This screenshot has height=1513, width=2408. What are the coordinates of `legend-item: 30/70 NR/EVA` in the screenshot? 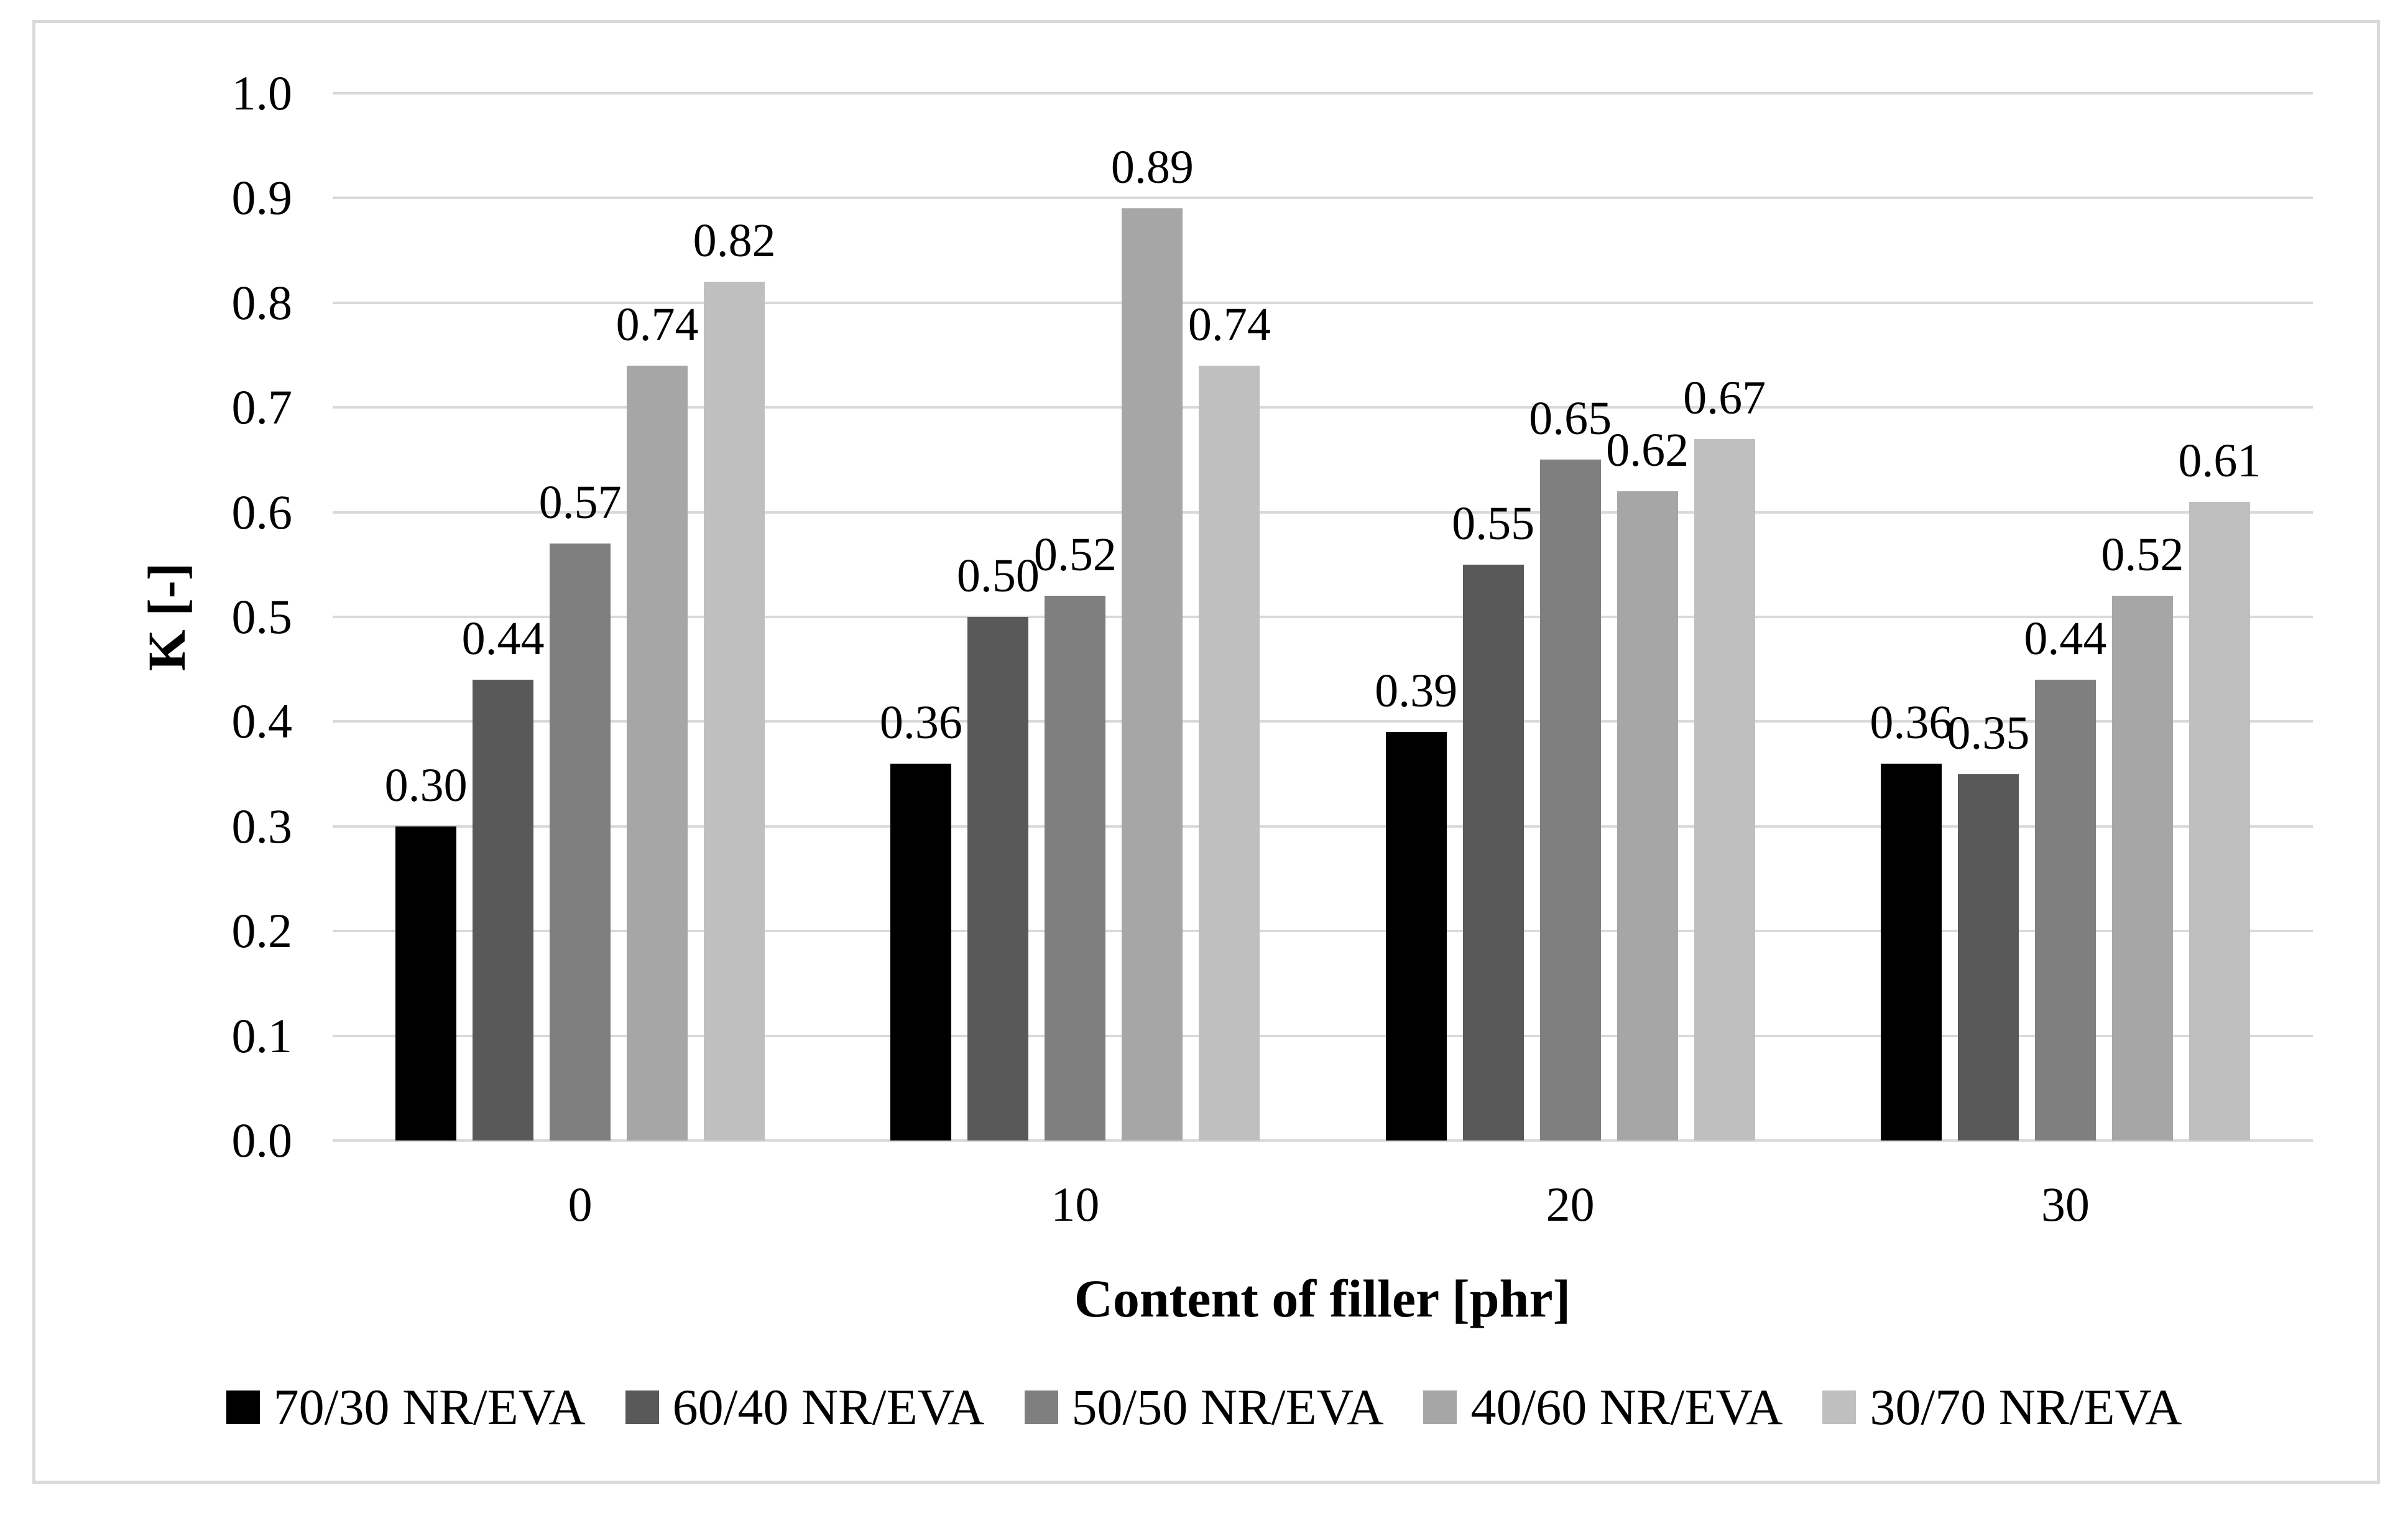 It's located at (2002, 1407).